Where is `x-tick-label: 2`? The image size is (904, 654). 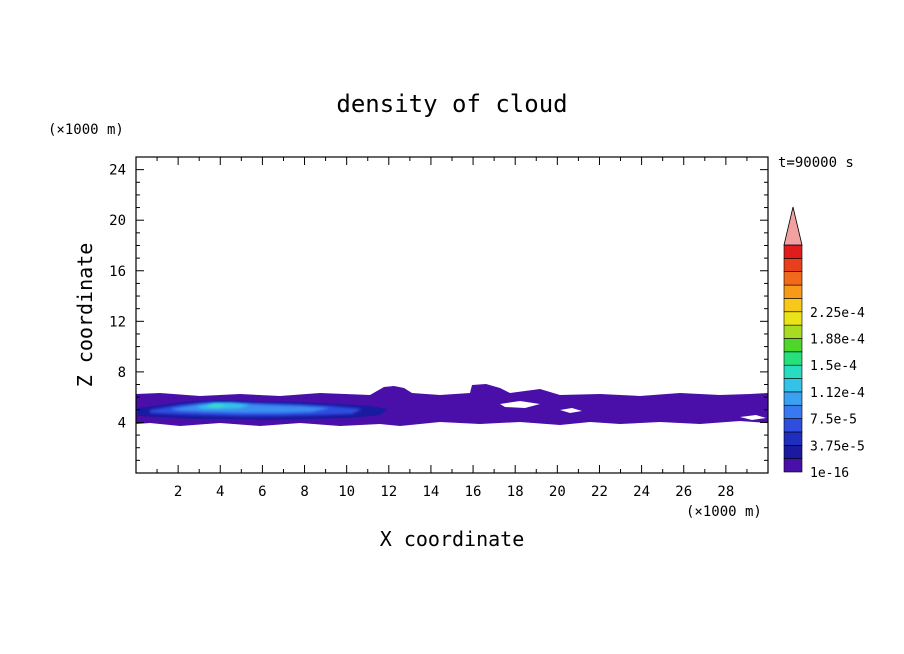
x-tick-label: 2 is located at coordinates (178, 492).